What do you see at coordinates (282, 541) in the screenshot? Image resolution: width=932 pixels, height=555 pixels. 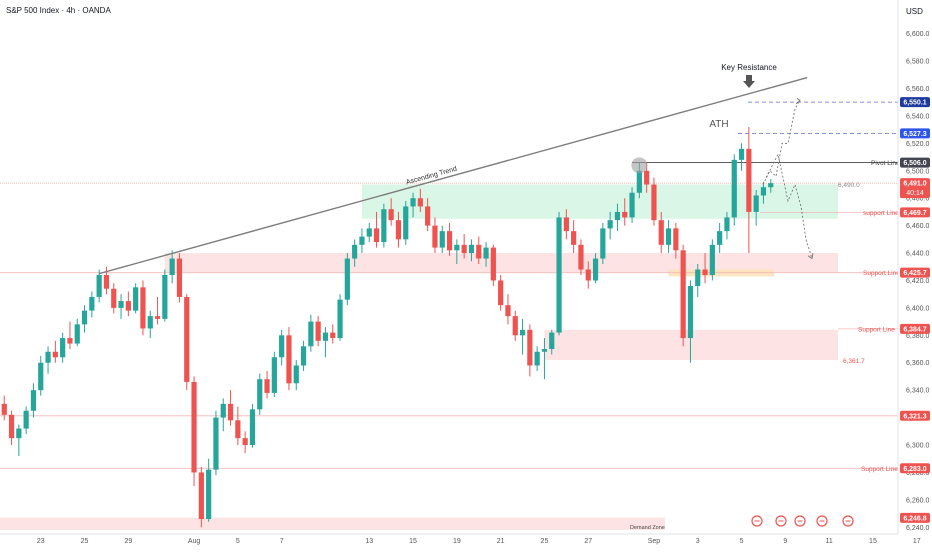 I see `x-tick-label: 7` at bounding box center [282, 541].